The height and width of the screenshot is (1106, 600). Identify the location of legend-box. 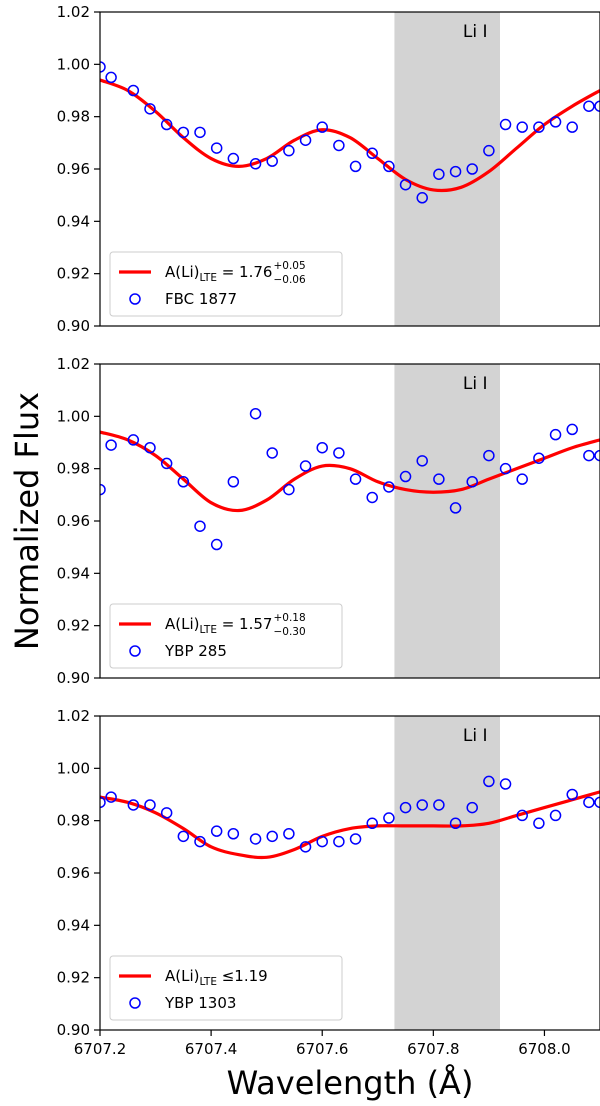
(226, 636).